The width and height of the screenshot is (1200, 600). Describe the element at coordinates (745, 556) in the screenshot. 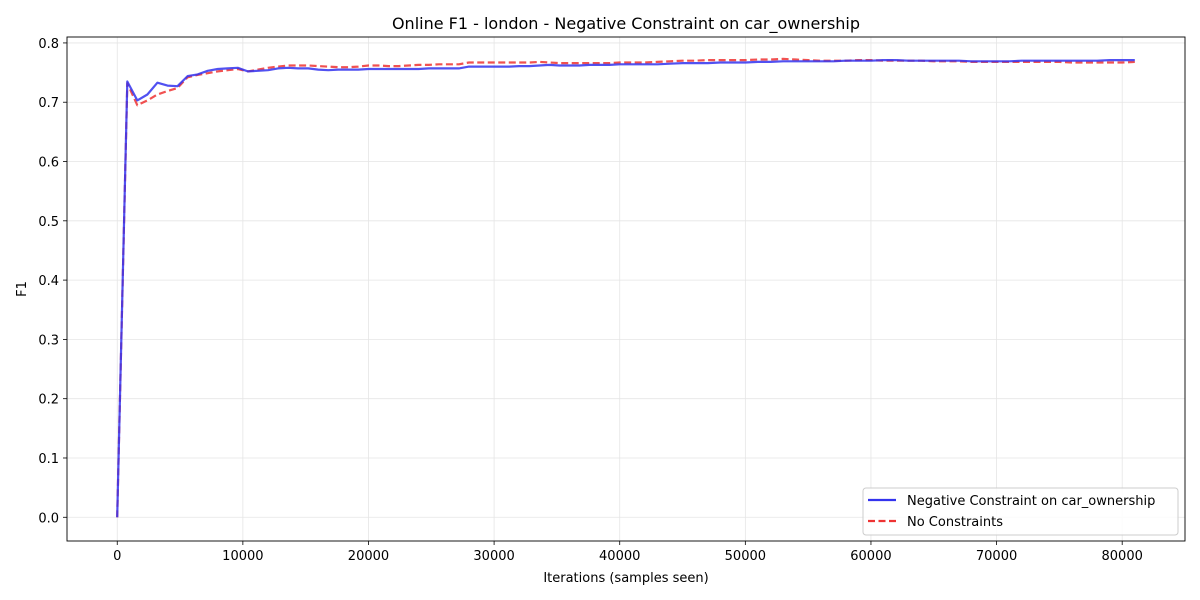

I see `x-tick-label: 50000` at that location.